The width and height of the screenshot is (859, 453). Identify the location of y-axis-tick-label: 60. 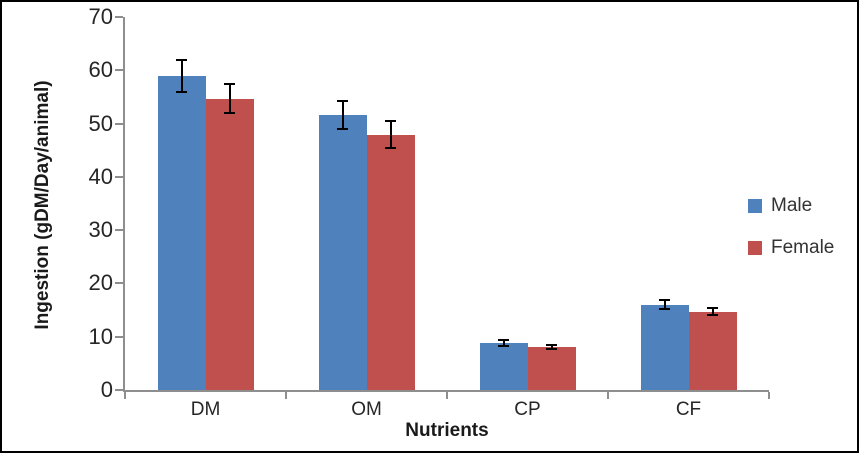
(100, 70).